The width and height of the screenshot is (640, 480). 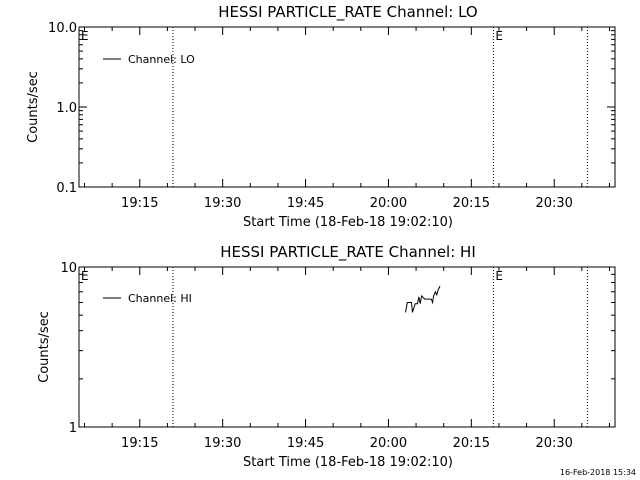 I want to click on chart-title: HESSI PARTICLE_RATE Channel: LO, so click(x=347, y=12).